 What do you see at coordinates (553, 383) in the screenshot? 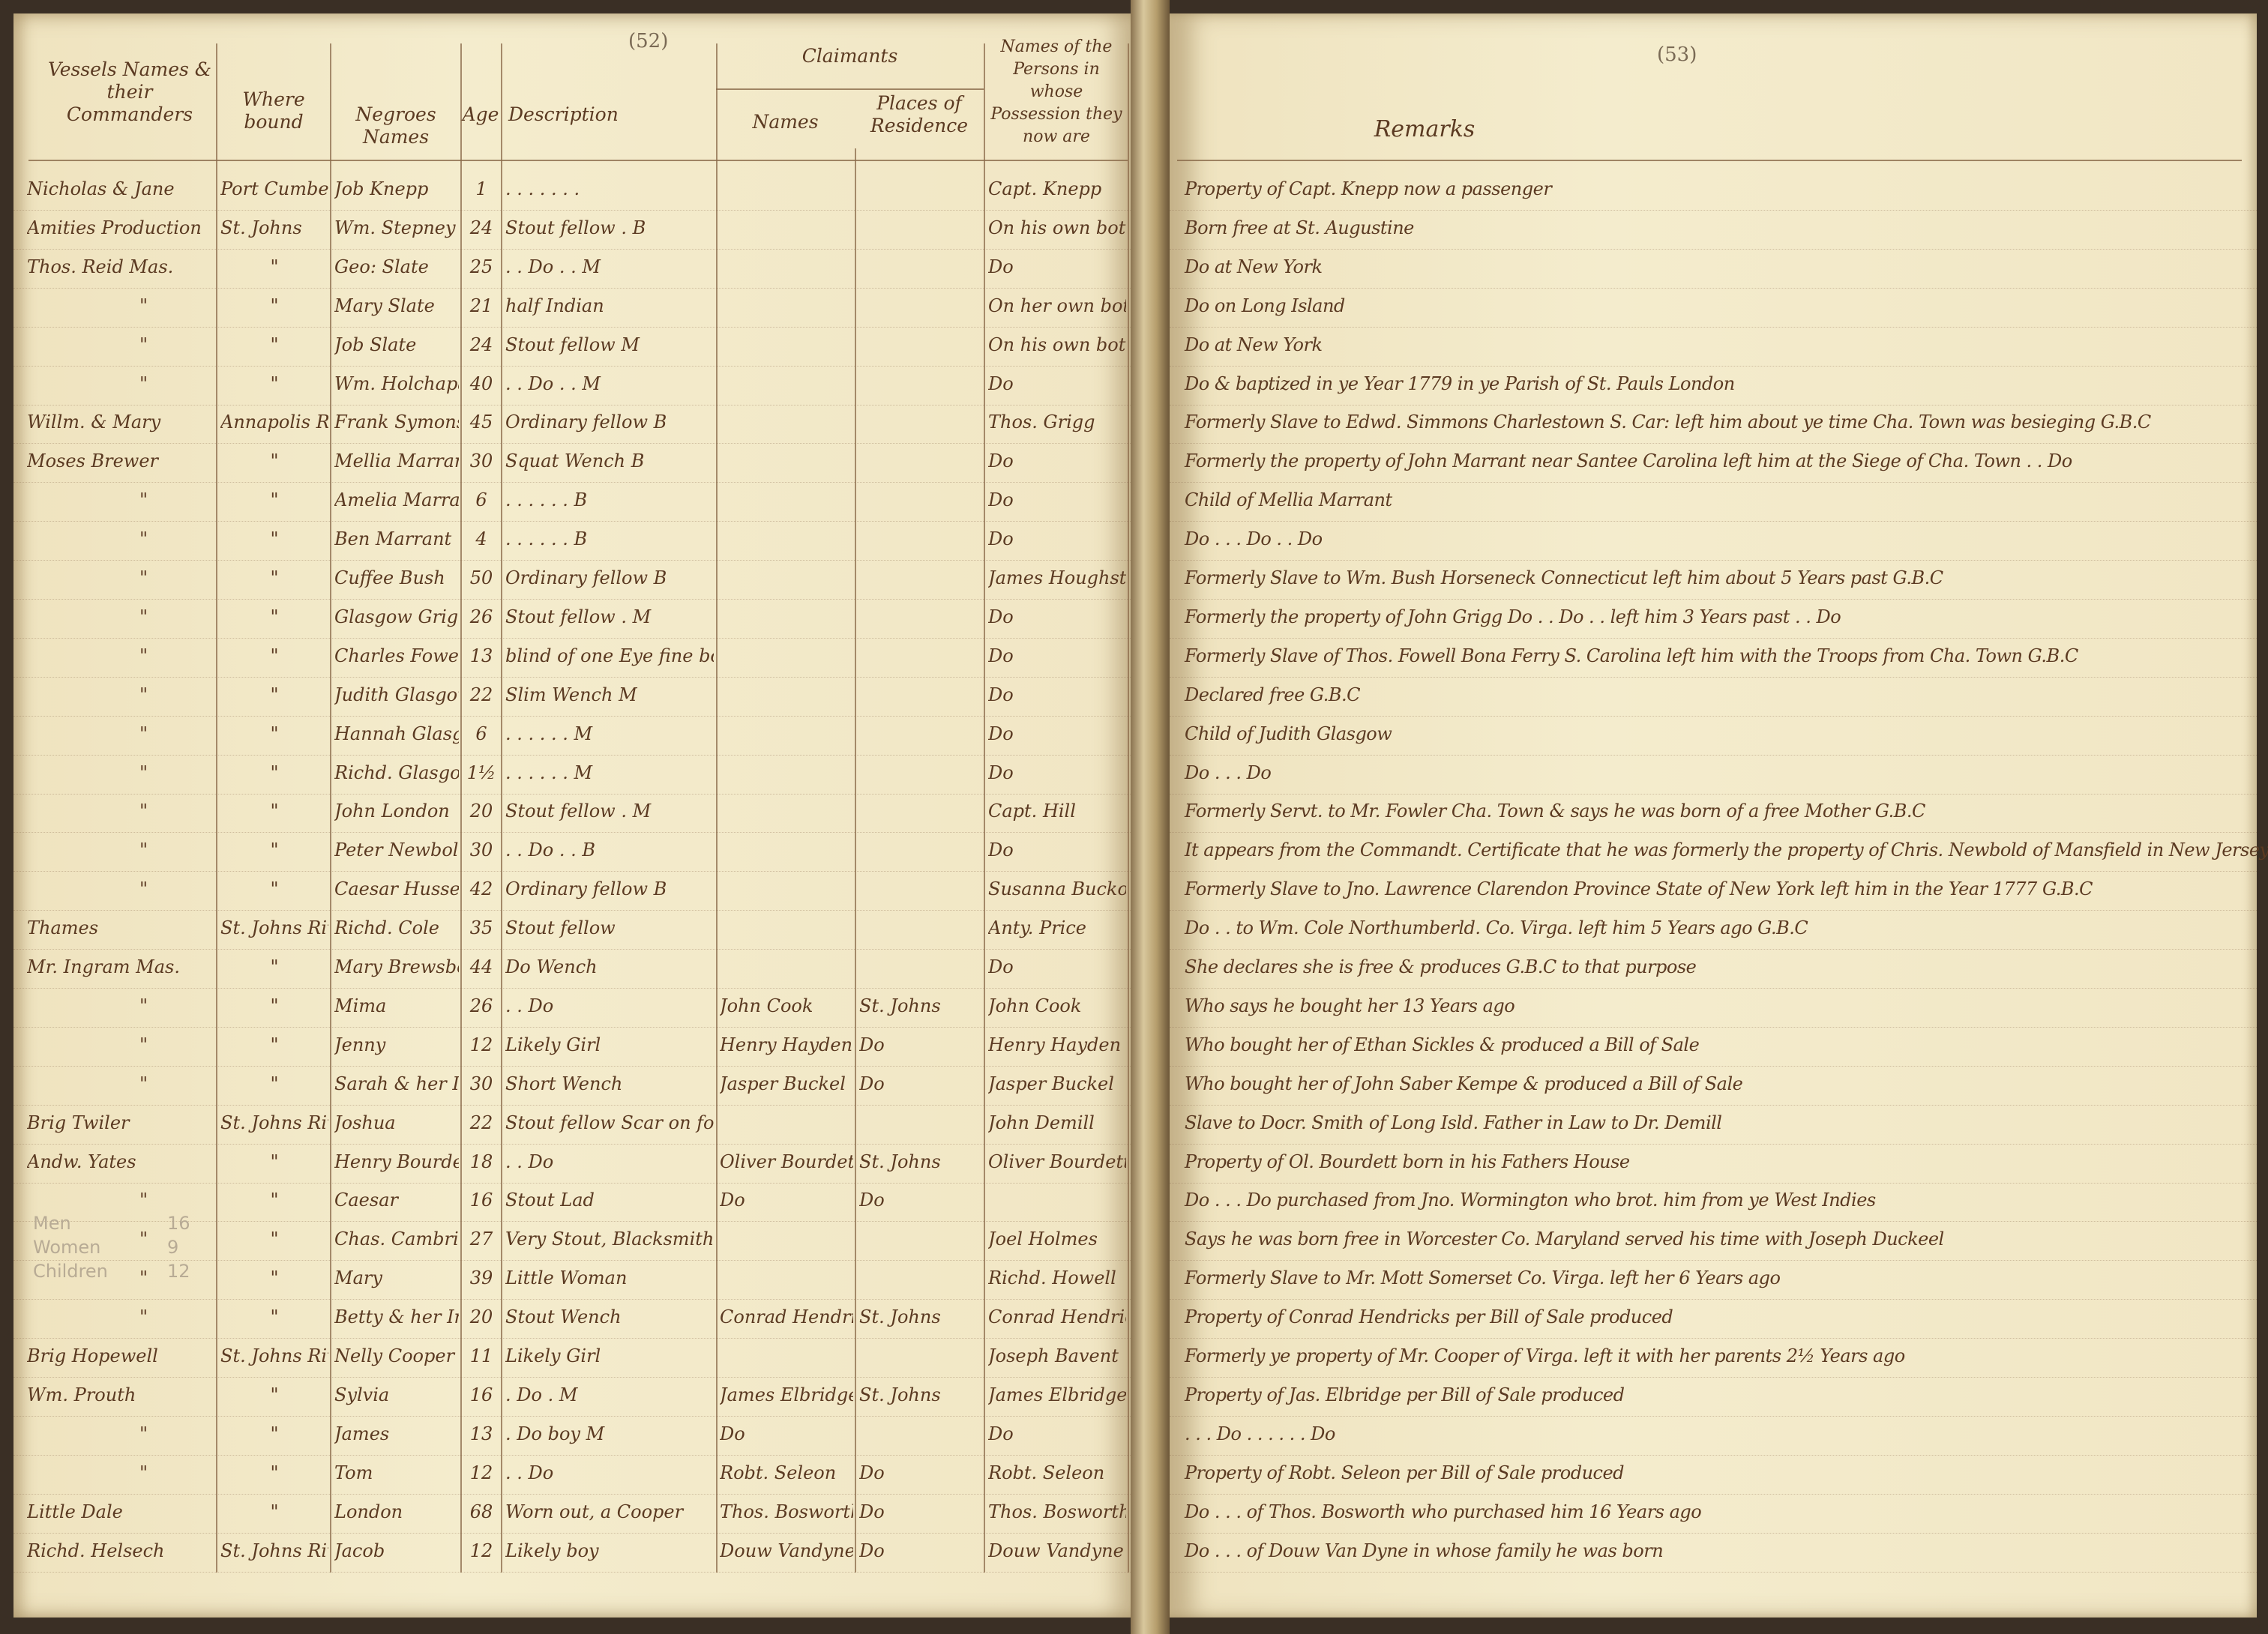
I see `description-cell: . . Do . . M` at bounding box center [553, 383].